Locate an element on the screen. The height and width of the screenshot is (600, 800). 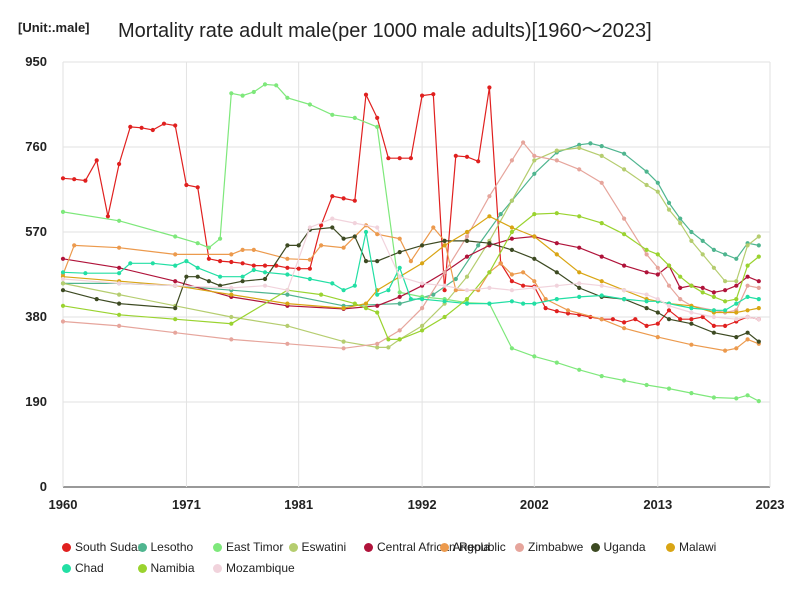
legend-item-zimbabwe: Zimbabwe is located at coordinates (549, 547).